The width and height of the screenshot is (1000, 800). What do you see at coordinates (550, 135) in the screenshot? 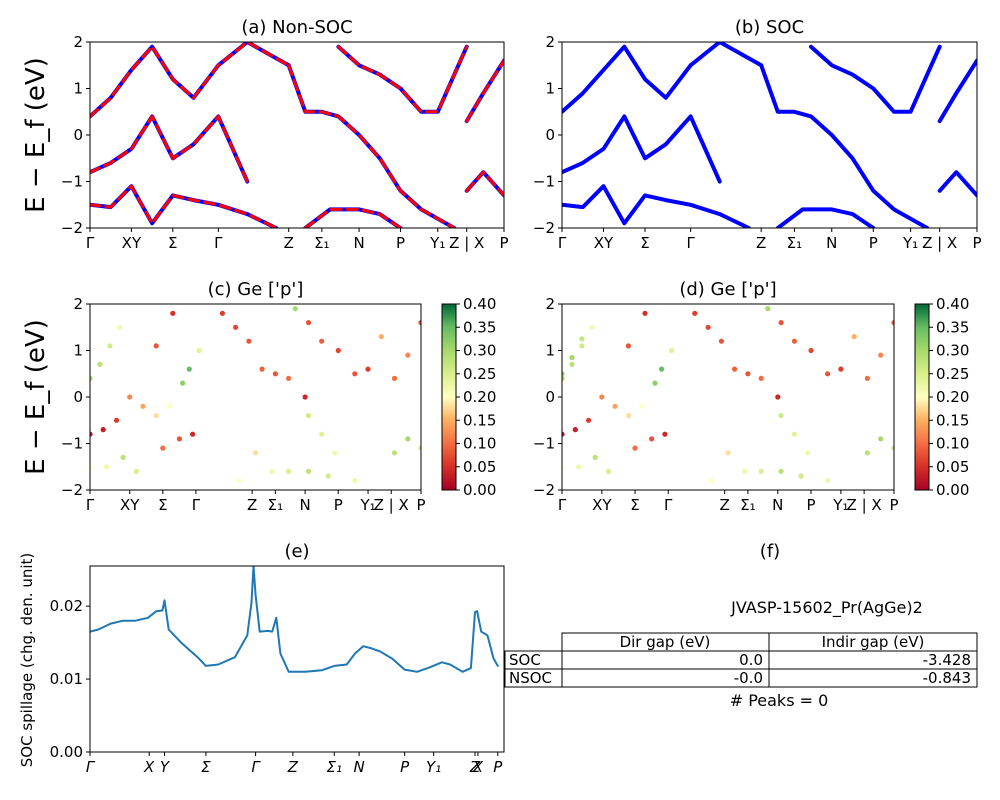
I see `ytick-label-b-2: 0` at bounding box center [550, 135].